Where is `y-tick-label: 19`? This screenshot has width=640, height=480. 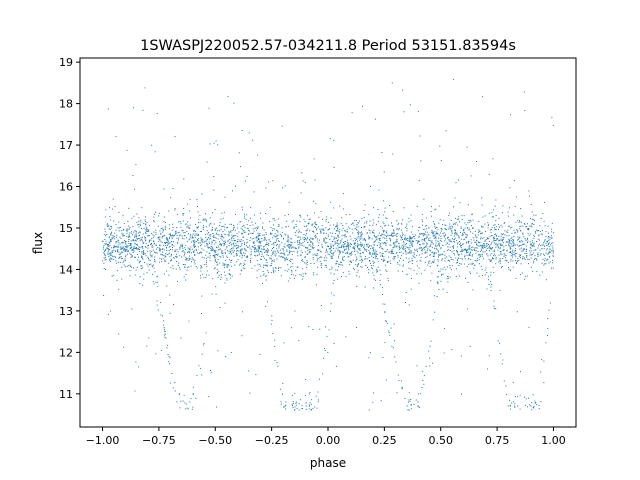
y-tick-label: 19 is located at coordinates (66, 62).